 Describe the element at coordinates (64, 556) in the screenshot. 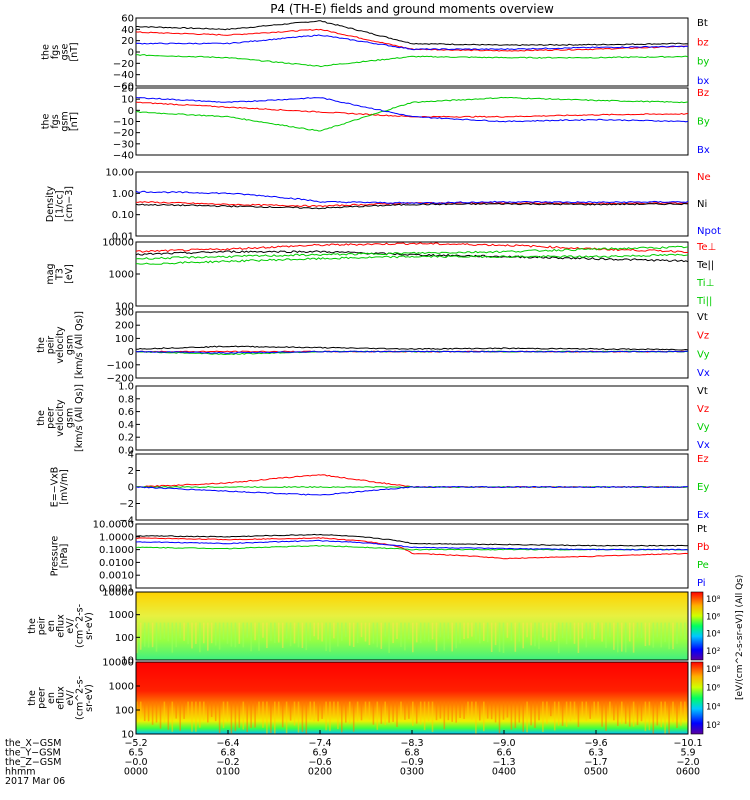

I see `y-label-line: [nPa]` at that location.